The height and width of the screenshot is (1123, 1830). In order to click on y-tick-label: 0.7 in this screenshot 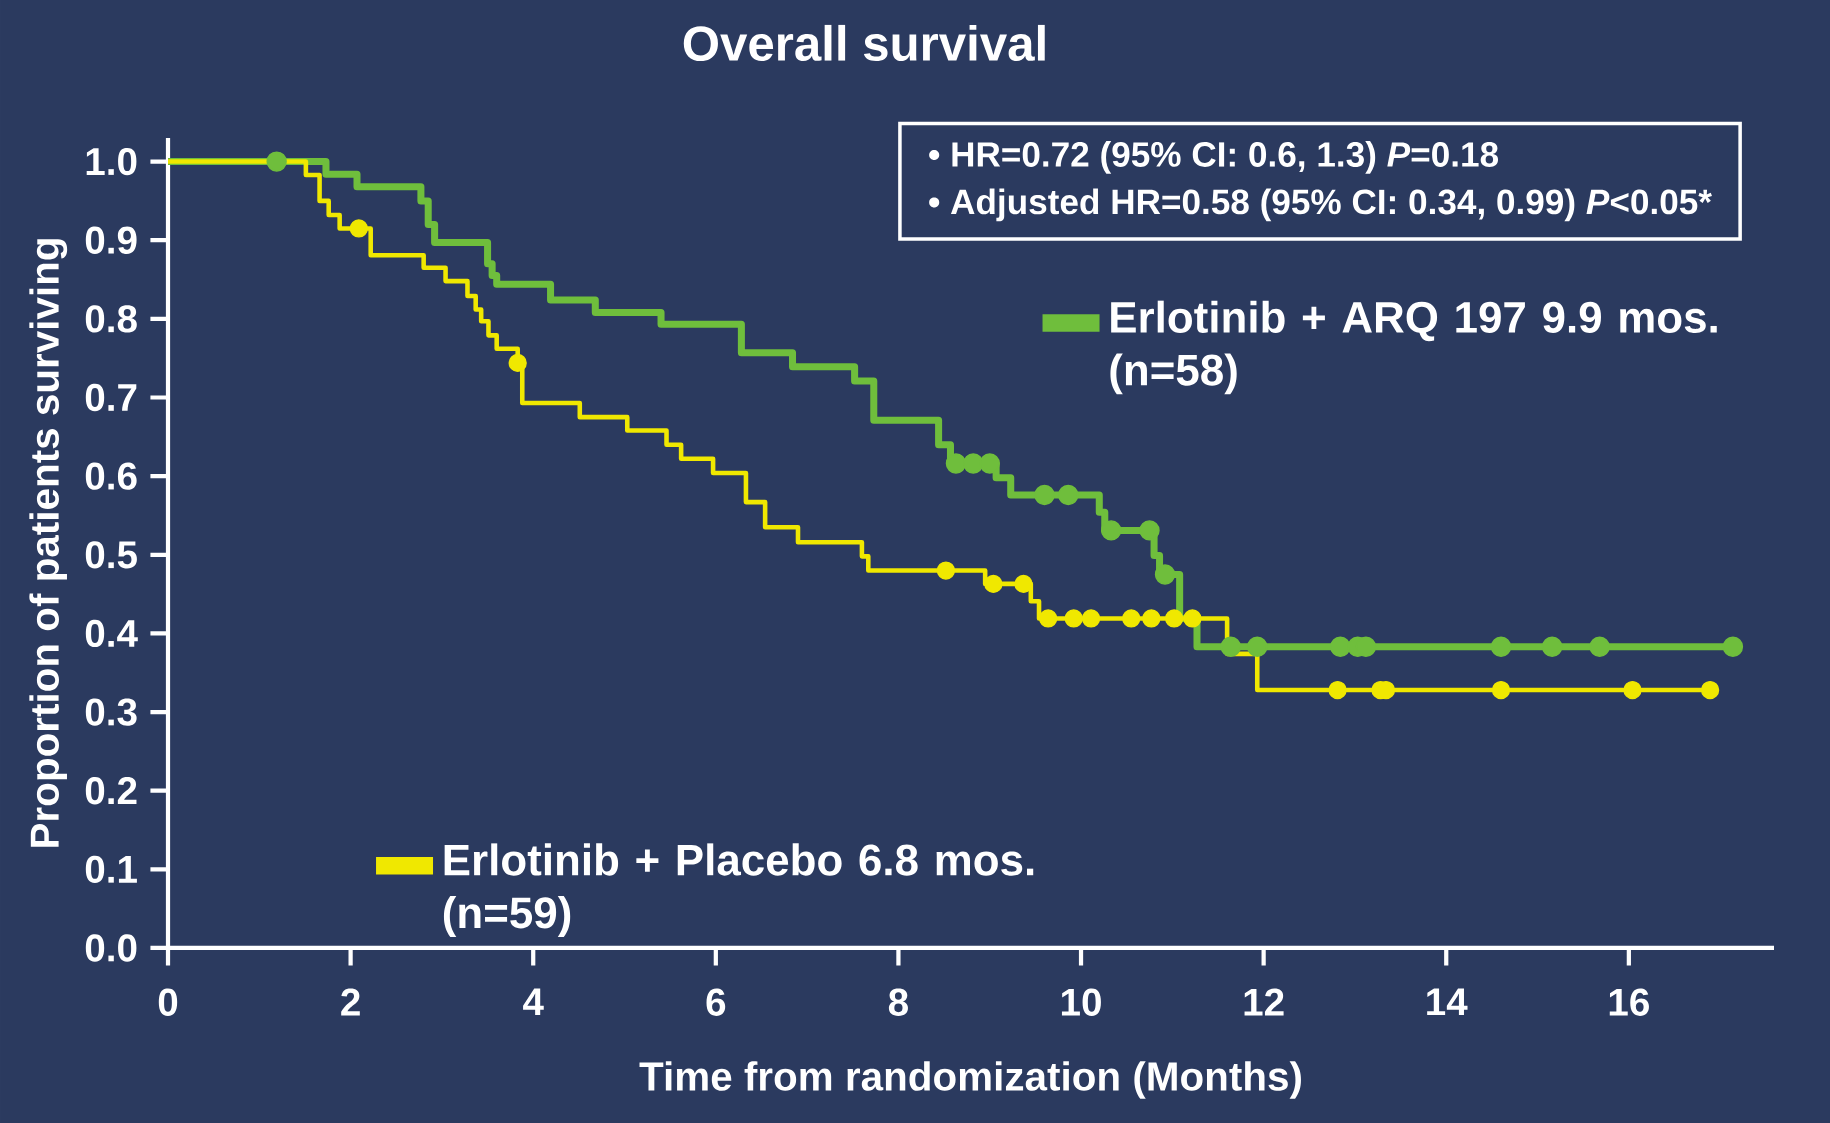, I will do `click(111, 397)`.